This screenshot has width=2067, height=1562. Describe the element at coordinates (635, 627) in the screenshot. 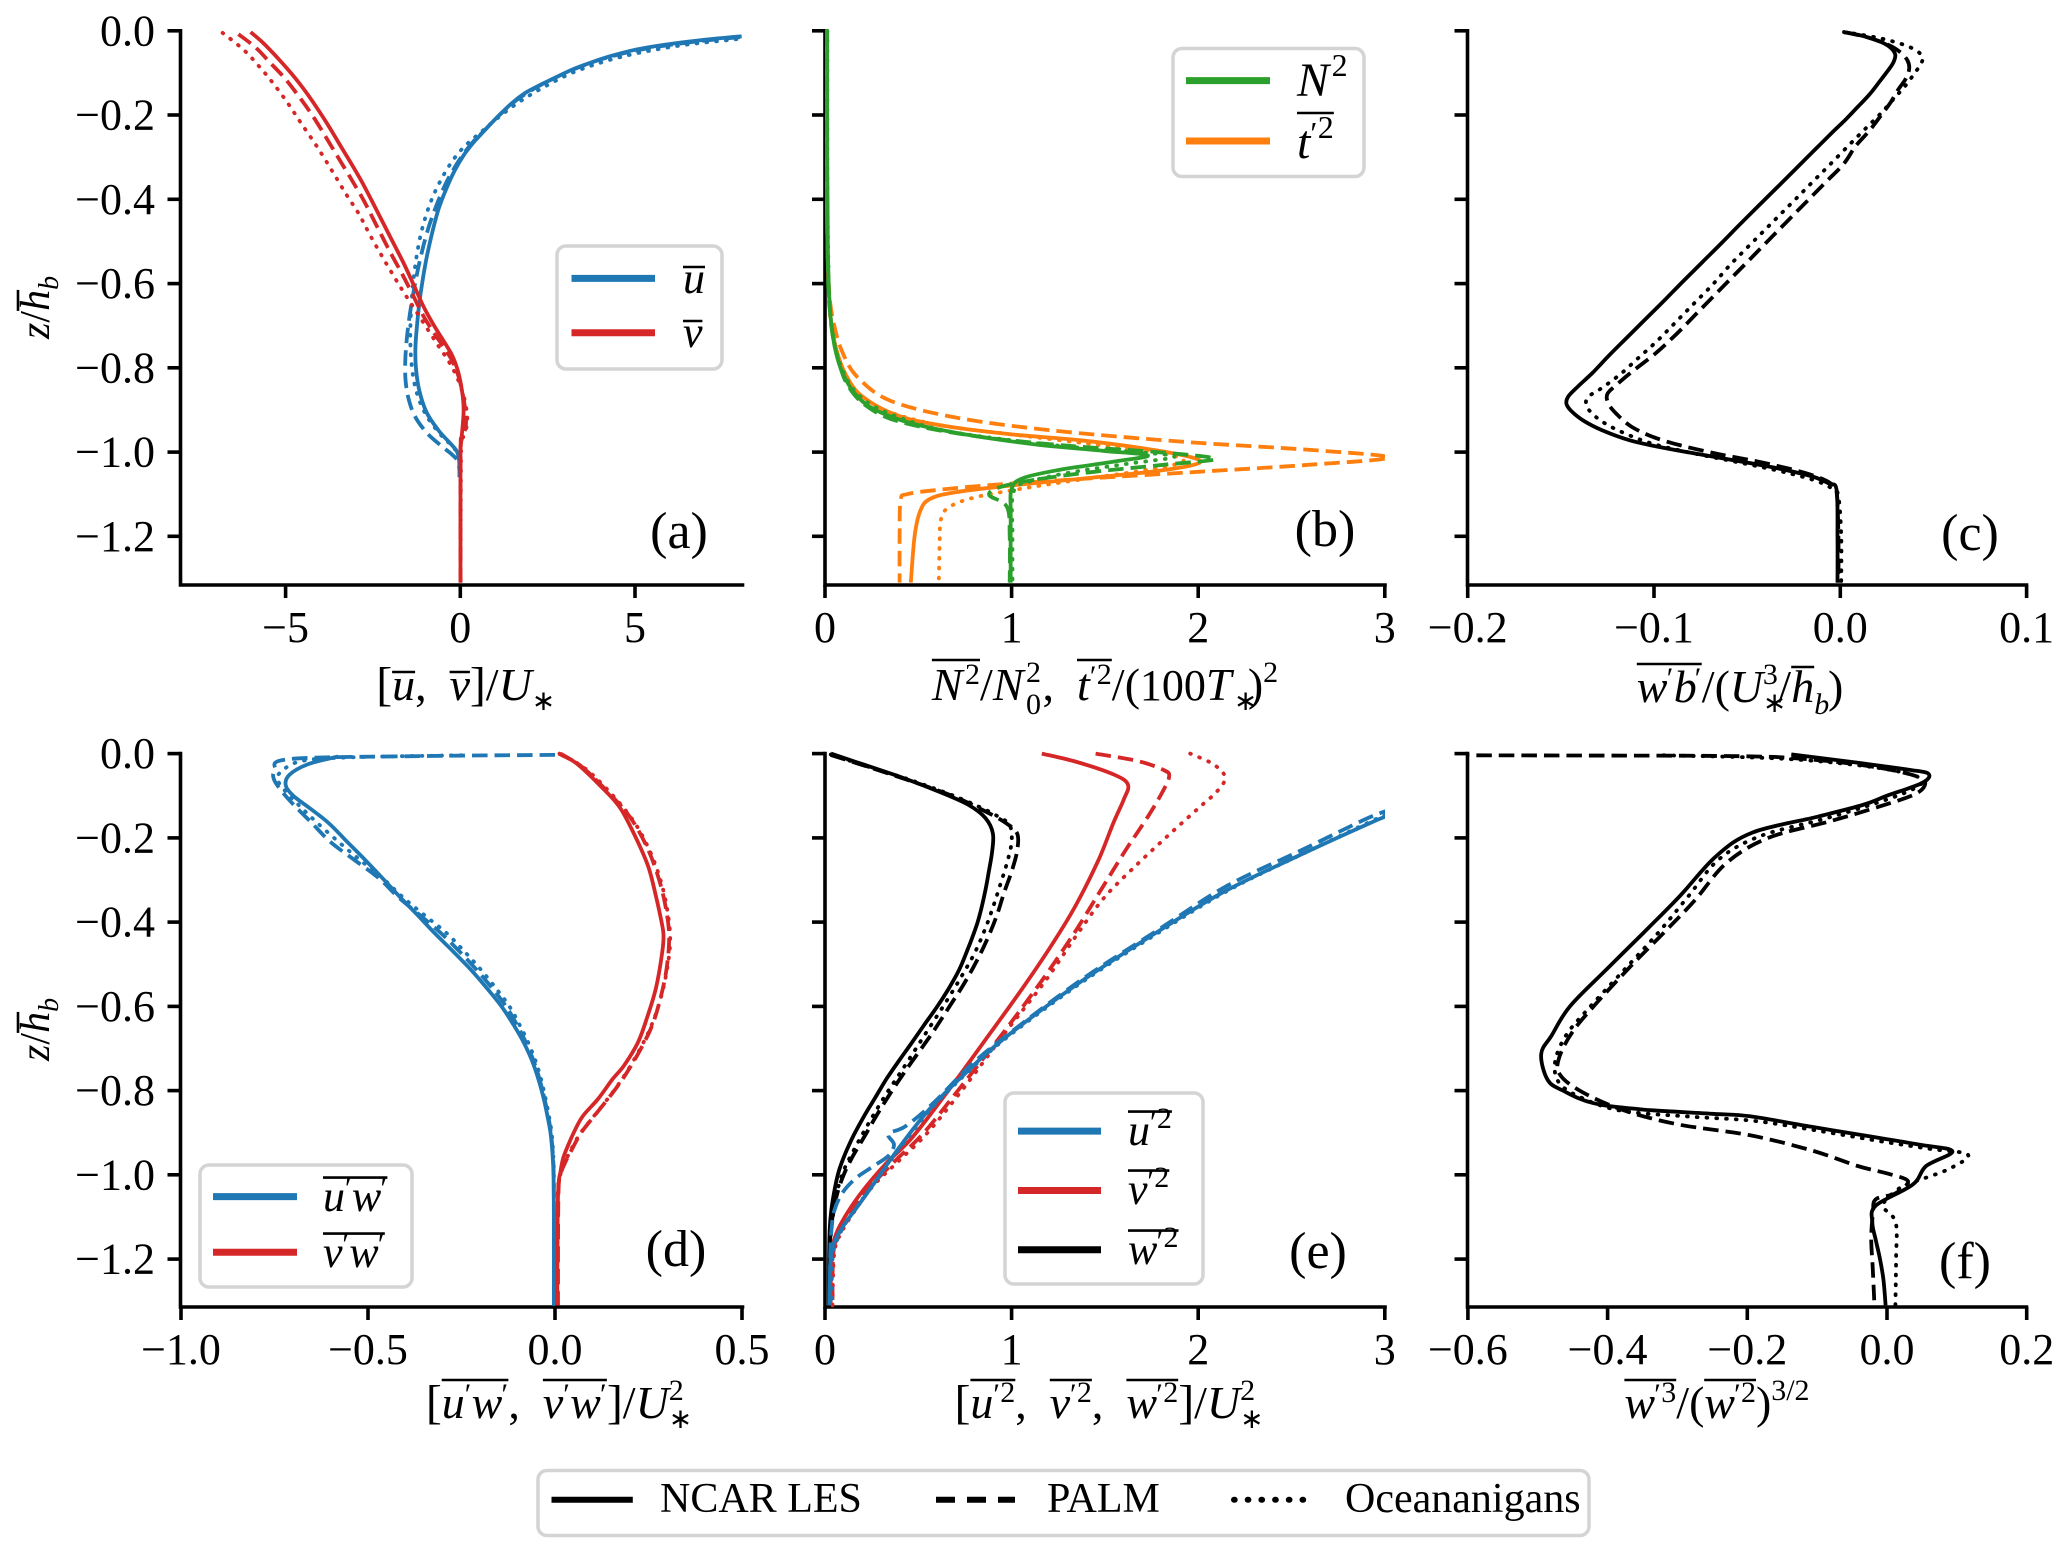

I see `svg-text: 5` at that location.